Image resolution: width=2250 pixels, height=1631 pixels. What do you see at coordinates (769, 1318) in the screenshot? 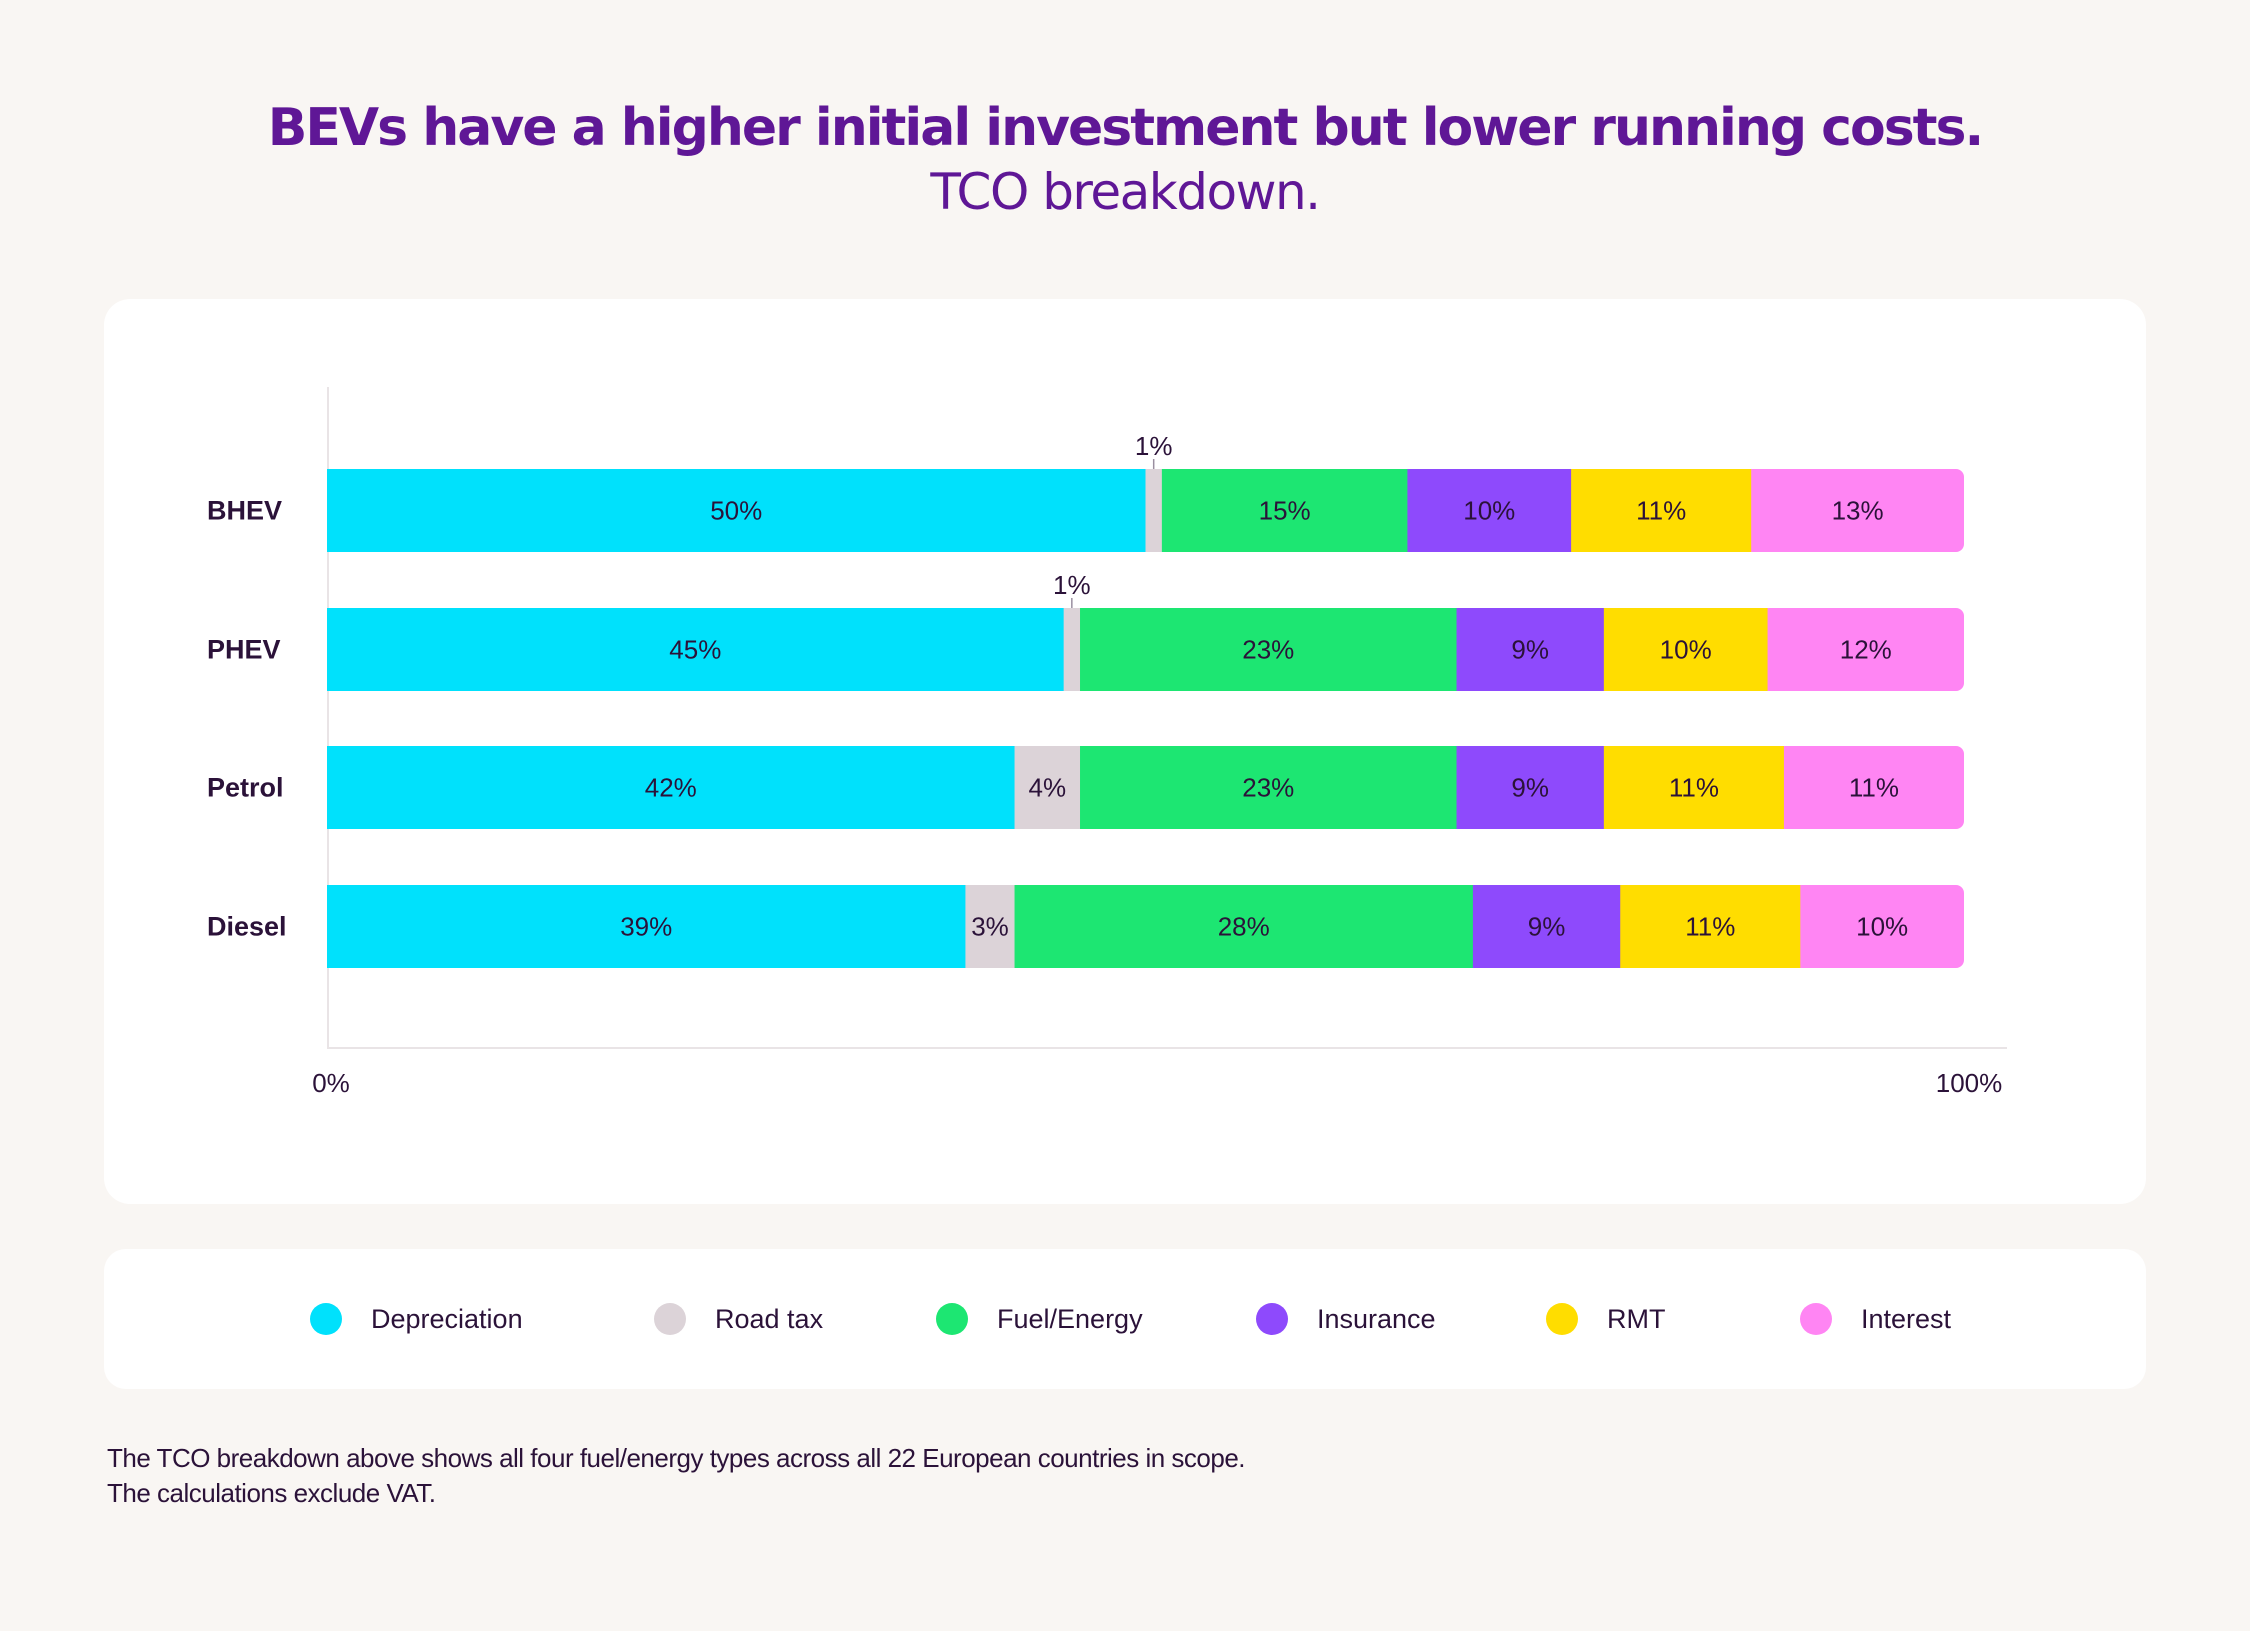
I see `legend-label-road-tax: Road tax` at bounding box center [769, 1318].